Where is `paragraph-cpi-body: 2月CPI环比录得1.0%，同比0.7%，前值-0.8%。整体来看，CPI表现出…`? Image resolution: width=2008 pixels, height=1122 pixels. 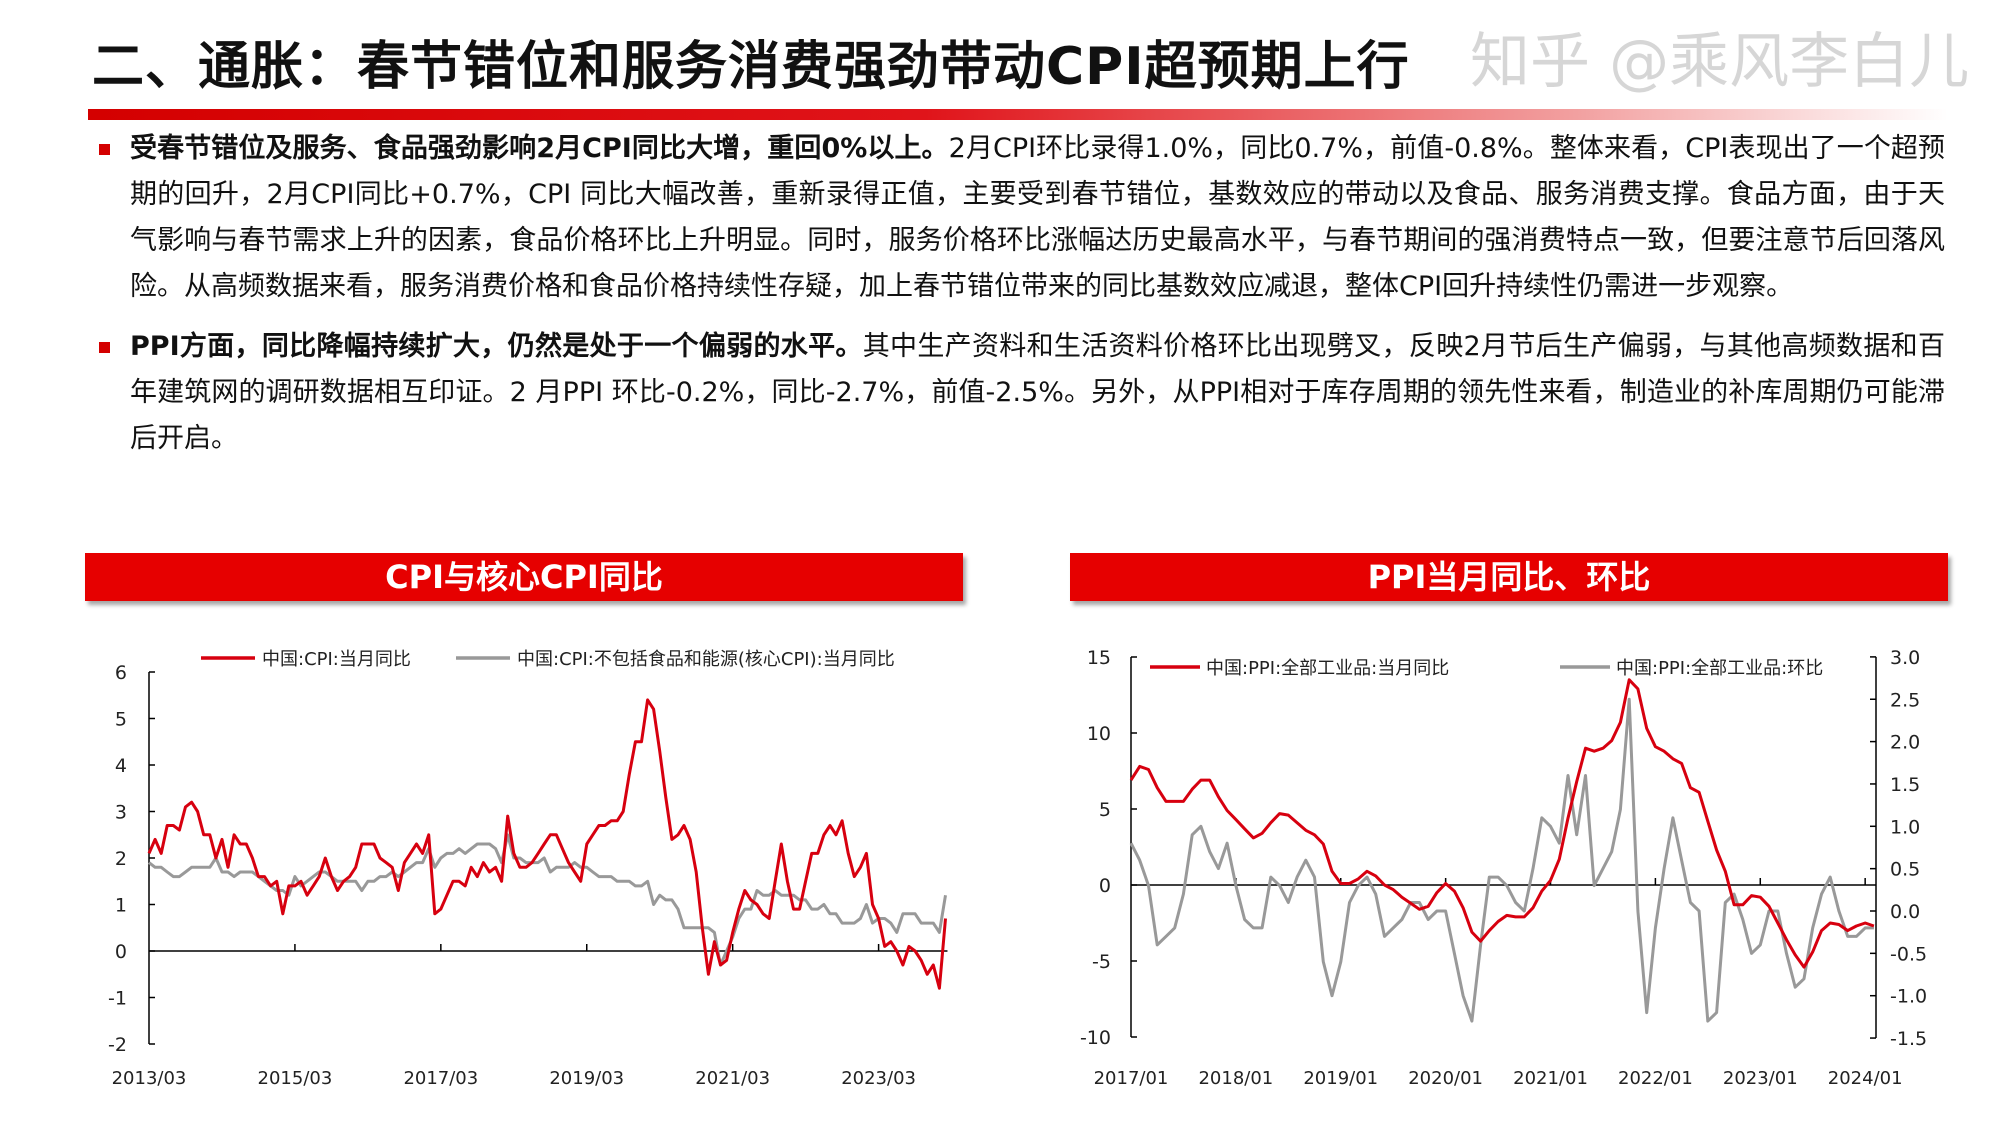 paragraph-cpi-body: 2月CPI环比录得1.0%，同比0.7%，前值-0.8%。整体来看，CPI表现出… is located at coordinates (1037, 217).